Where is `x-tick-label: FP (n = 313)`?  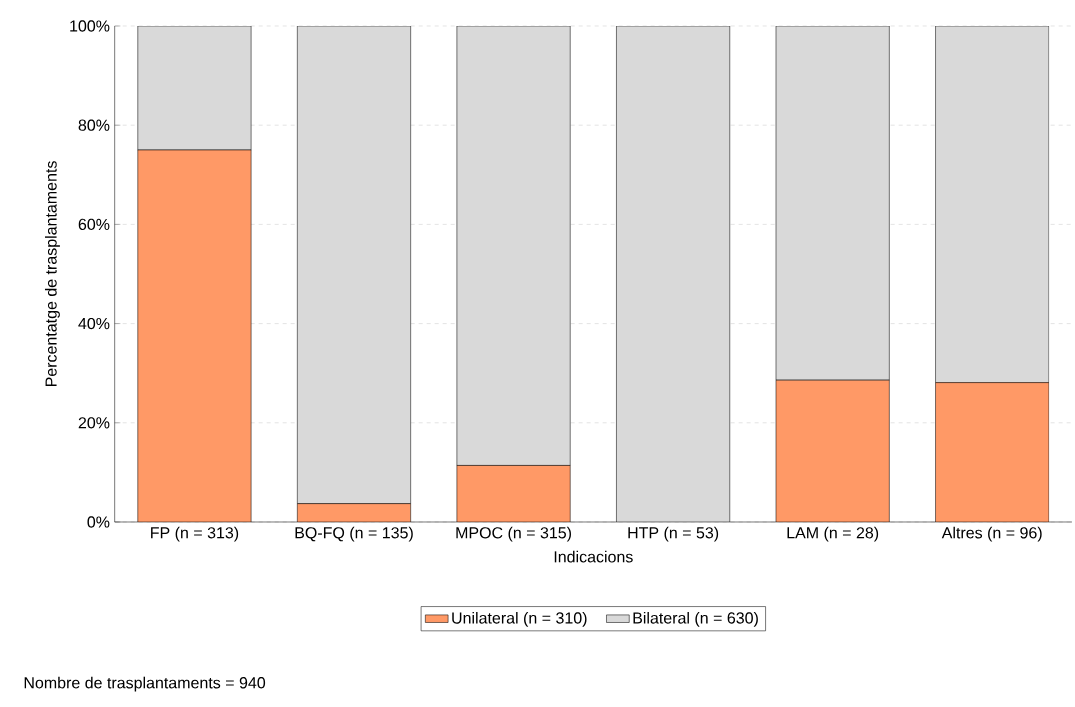 x-tick-label: FP (n = 313) is located at coordinates (195, 534).